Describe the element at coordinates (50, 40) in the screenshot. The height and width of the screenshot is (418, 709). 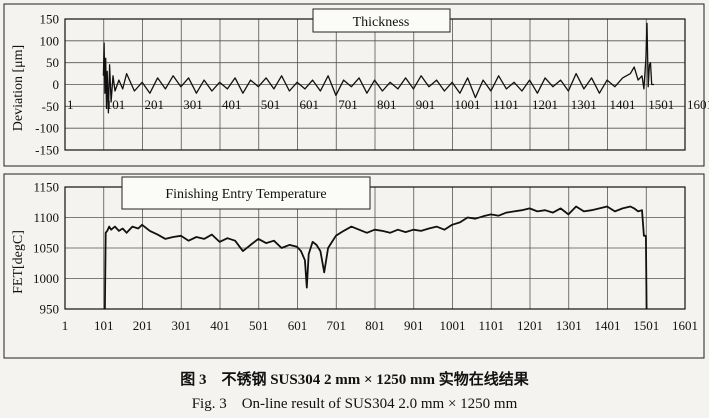
I see `y-tick-label: 100` at that location.